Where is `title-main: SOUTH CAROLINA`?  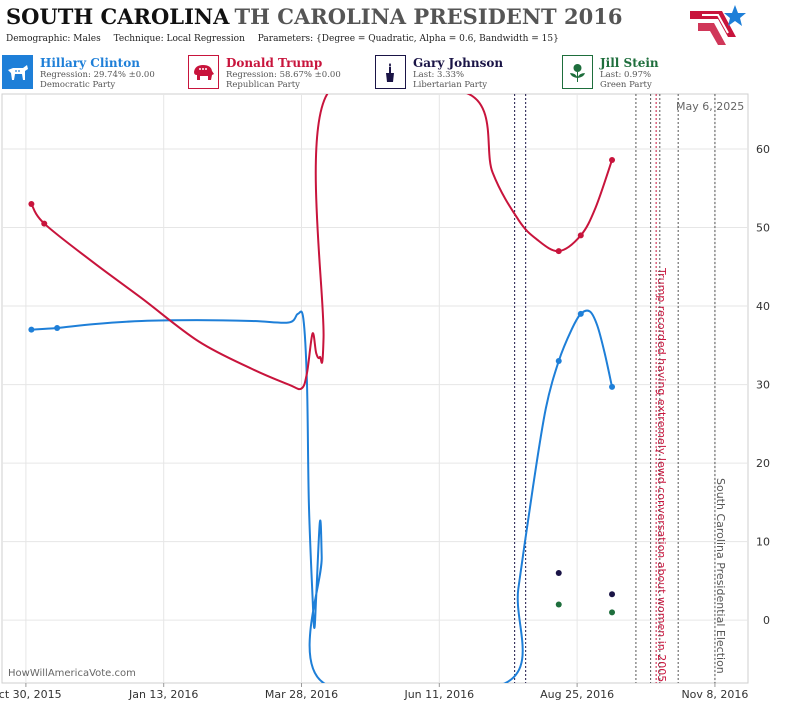 title-main: SOUTH CAROLINA is located at coordinates (118, 16).